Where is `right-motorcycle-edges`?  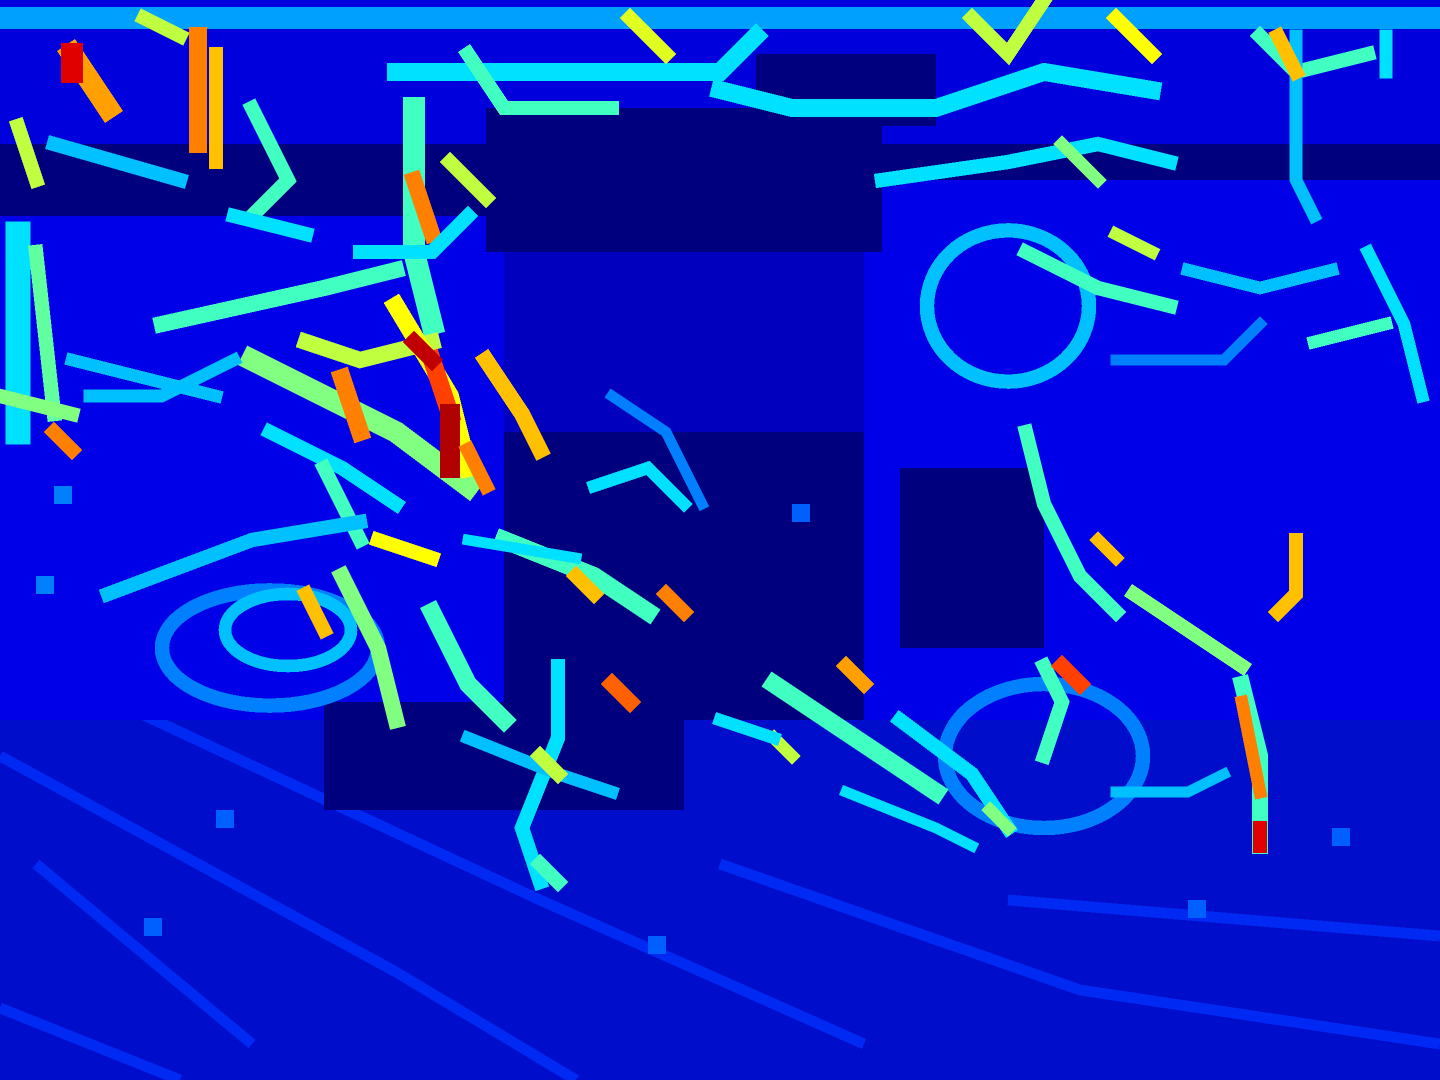
right-motorcycle-edges is located at coordinates (1151, 215).